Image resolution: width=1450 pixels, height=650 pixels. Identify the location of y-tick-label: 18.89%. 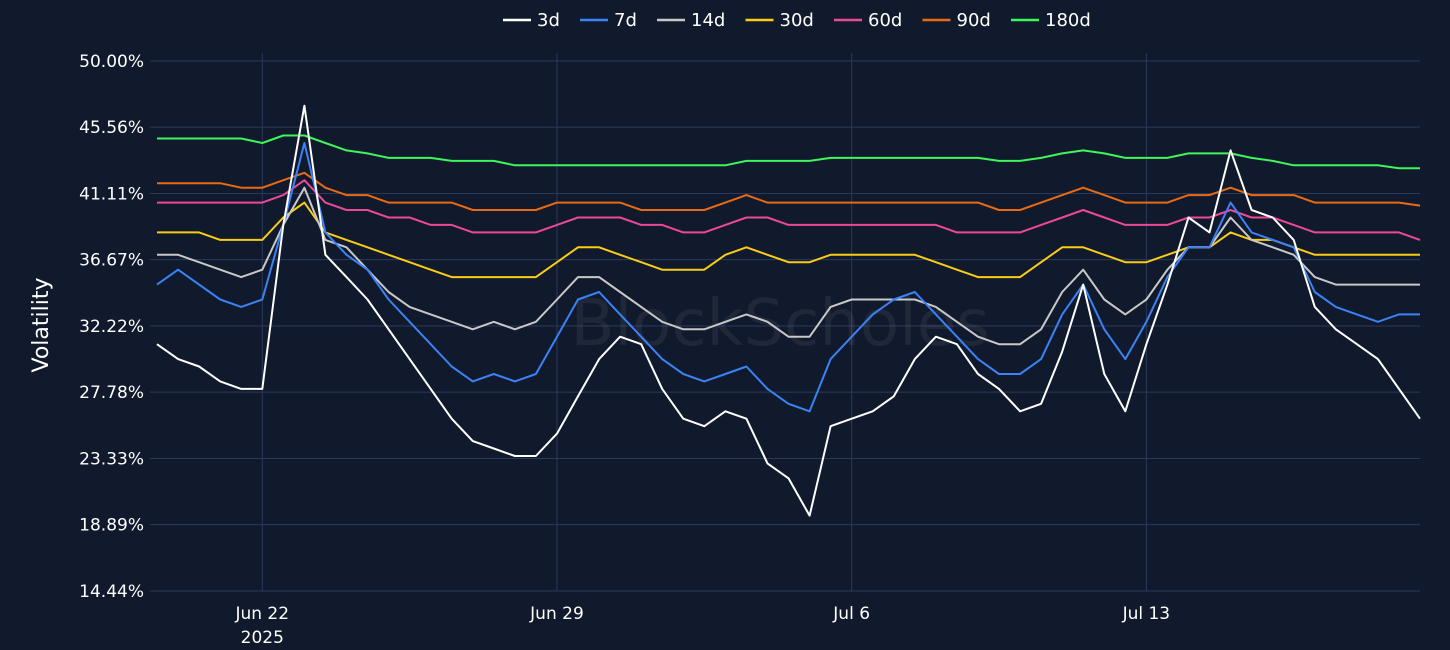
(111, 526).